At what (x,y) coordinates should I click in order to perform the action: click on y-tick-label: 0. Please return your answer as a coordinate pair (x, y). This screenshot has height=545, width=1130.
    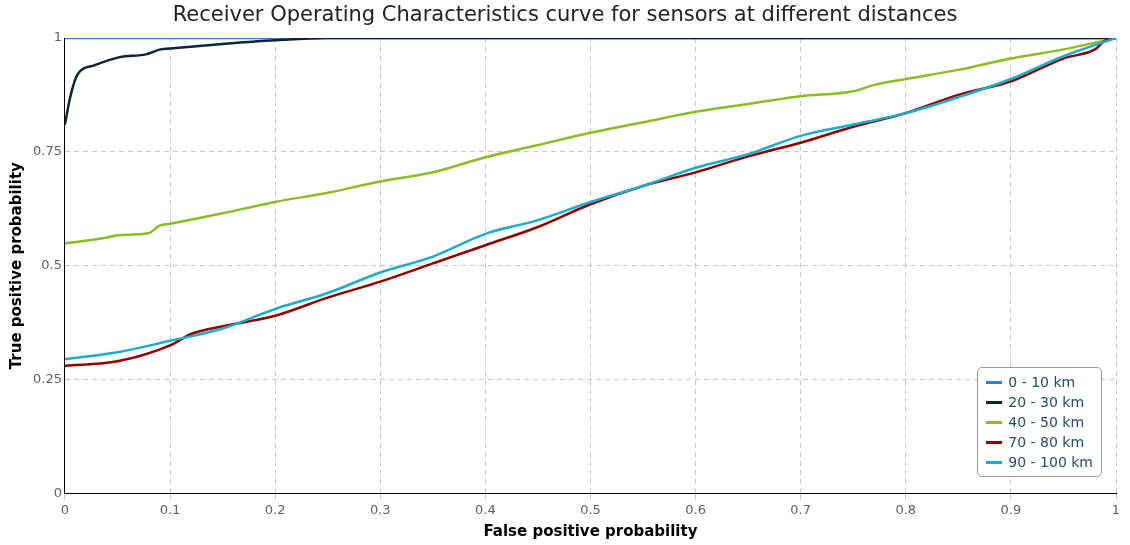
    Looking at the image, I should click on (57, 492).